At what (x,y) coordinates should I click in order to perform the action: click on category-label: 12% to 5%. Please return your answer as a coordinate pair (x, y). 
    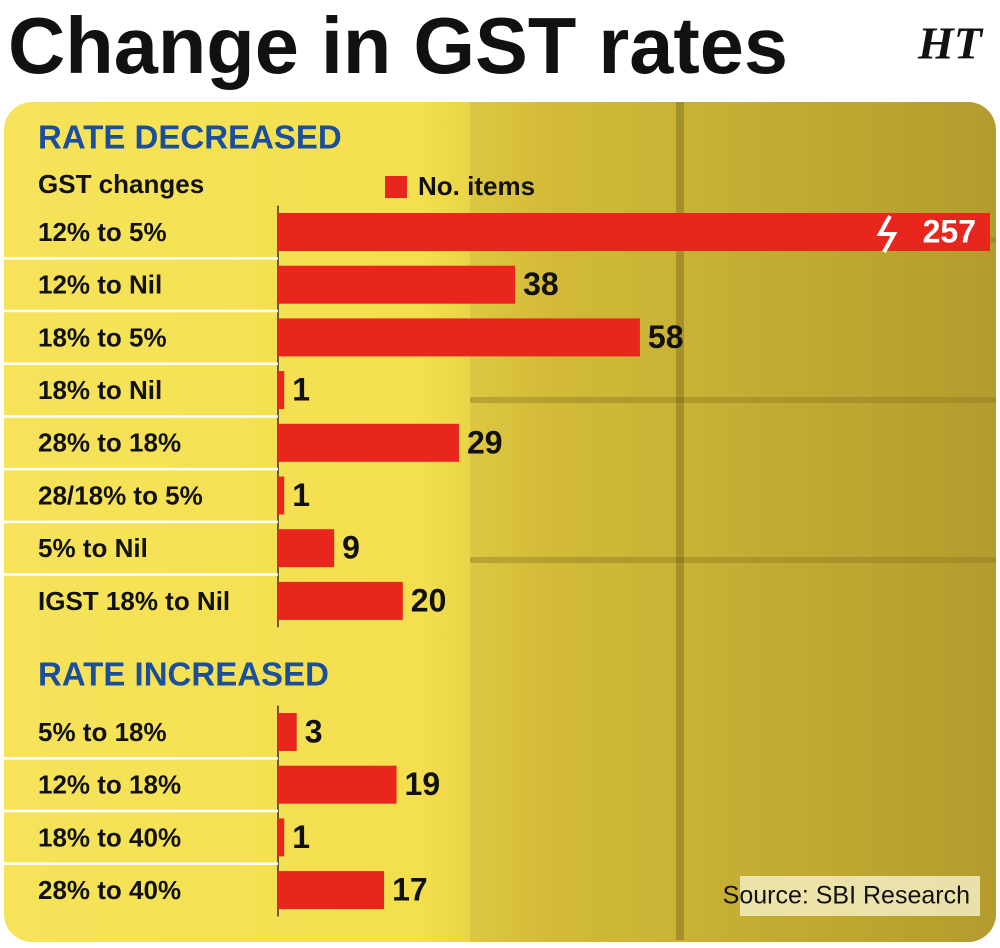
    Looking at the image, I should click on (102, 232).